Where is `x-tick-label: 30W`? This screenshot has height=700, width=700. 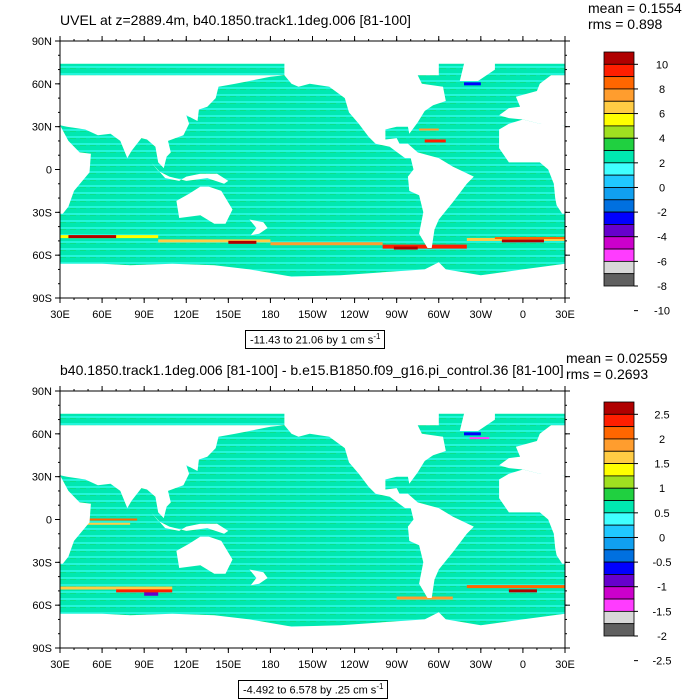 x-tick-label: 30W is located at coordinates (481, 665).